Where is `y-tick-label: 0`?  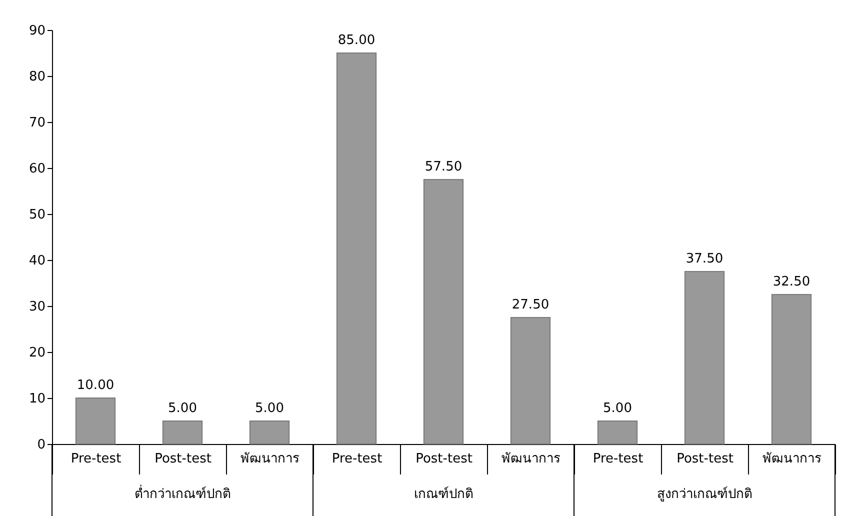 y-tick-label: 0 is located at coordinates (41, 445).